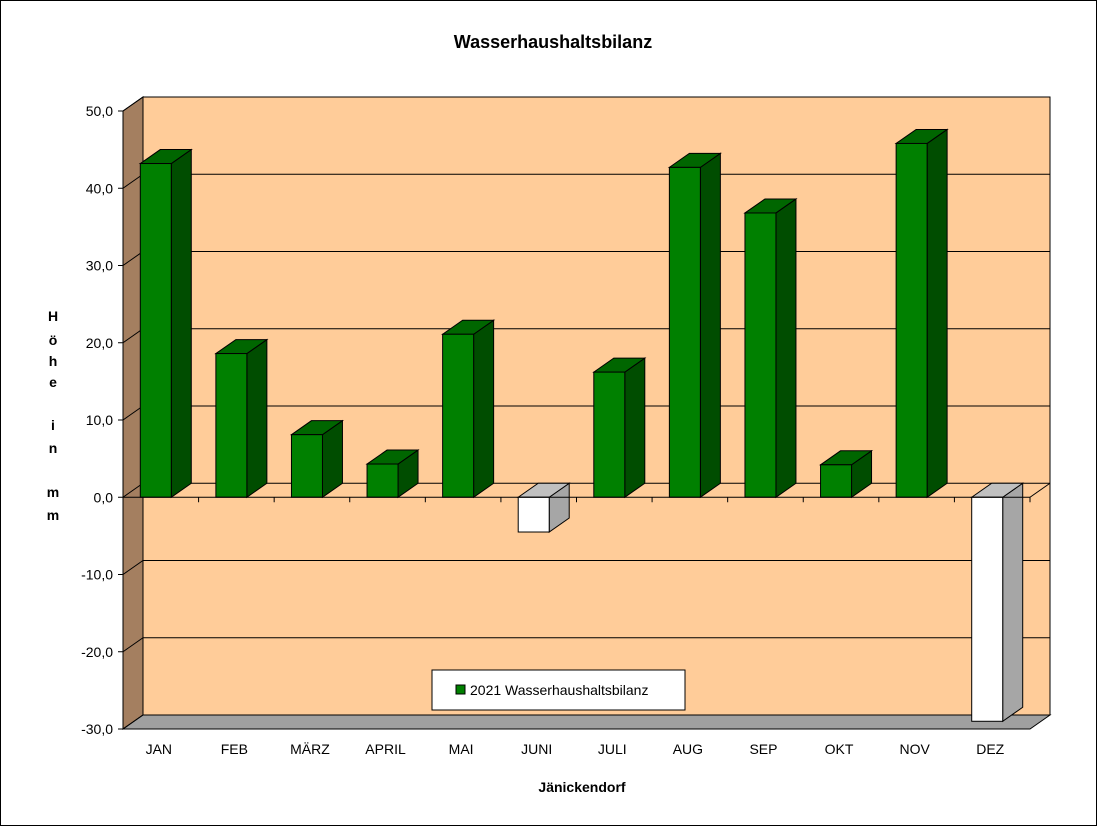 Image resolution: width=1097 pixels, height=826 pixels. Describe the element at coordinates (99, 420) in the screenshot. I see `y-tick-label: 10,0` at that location.